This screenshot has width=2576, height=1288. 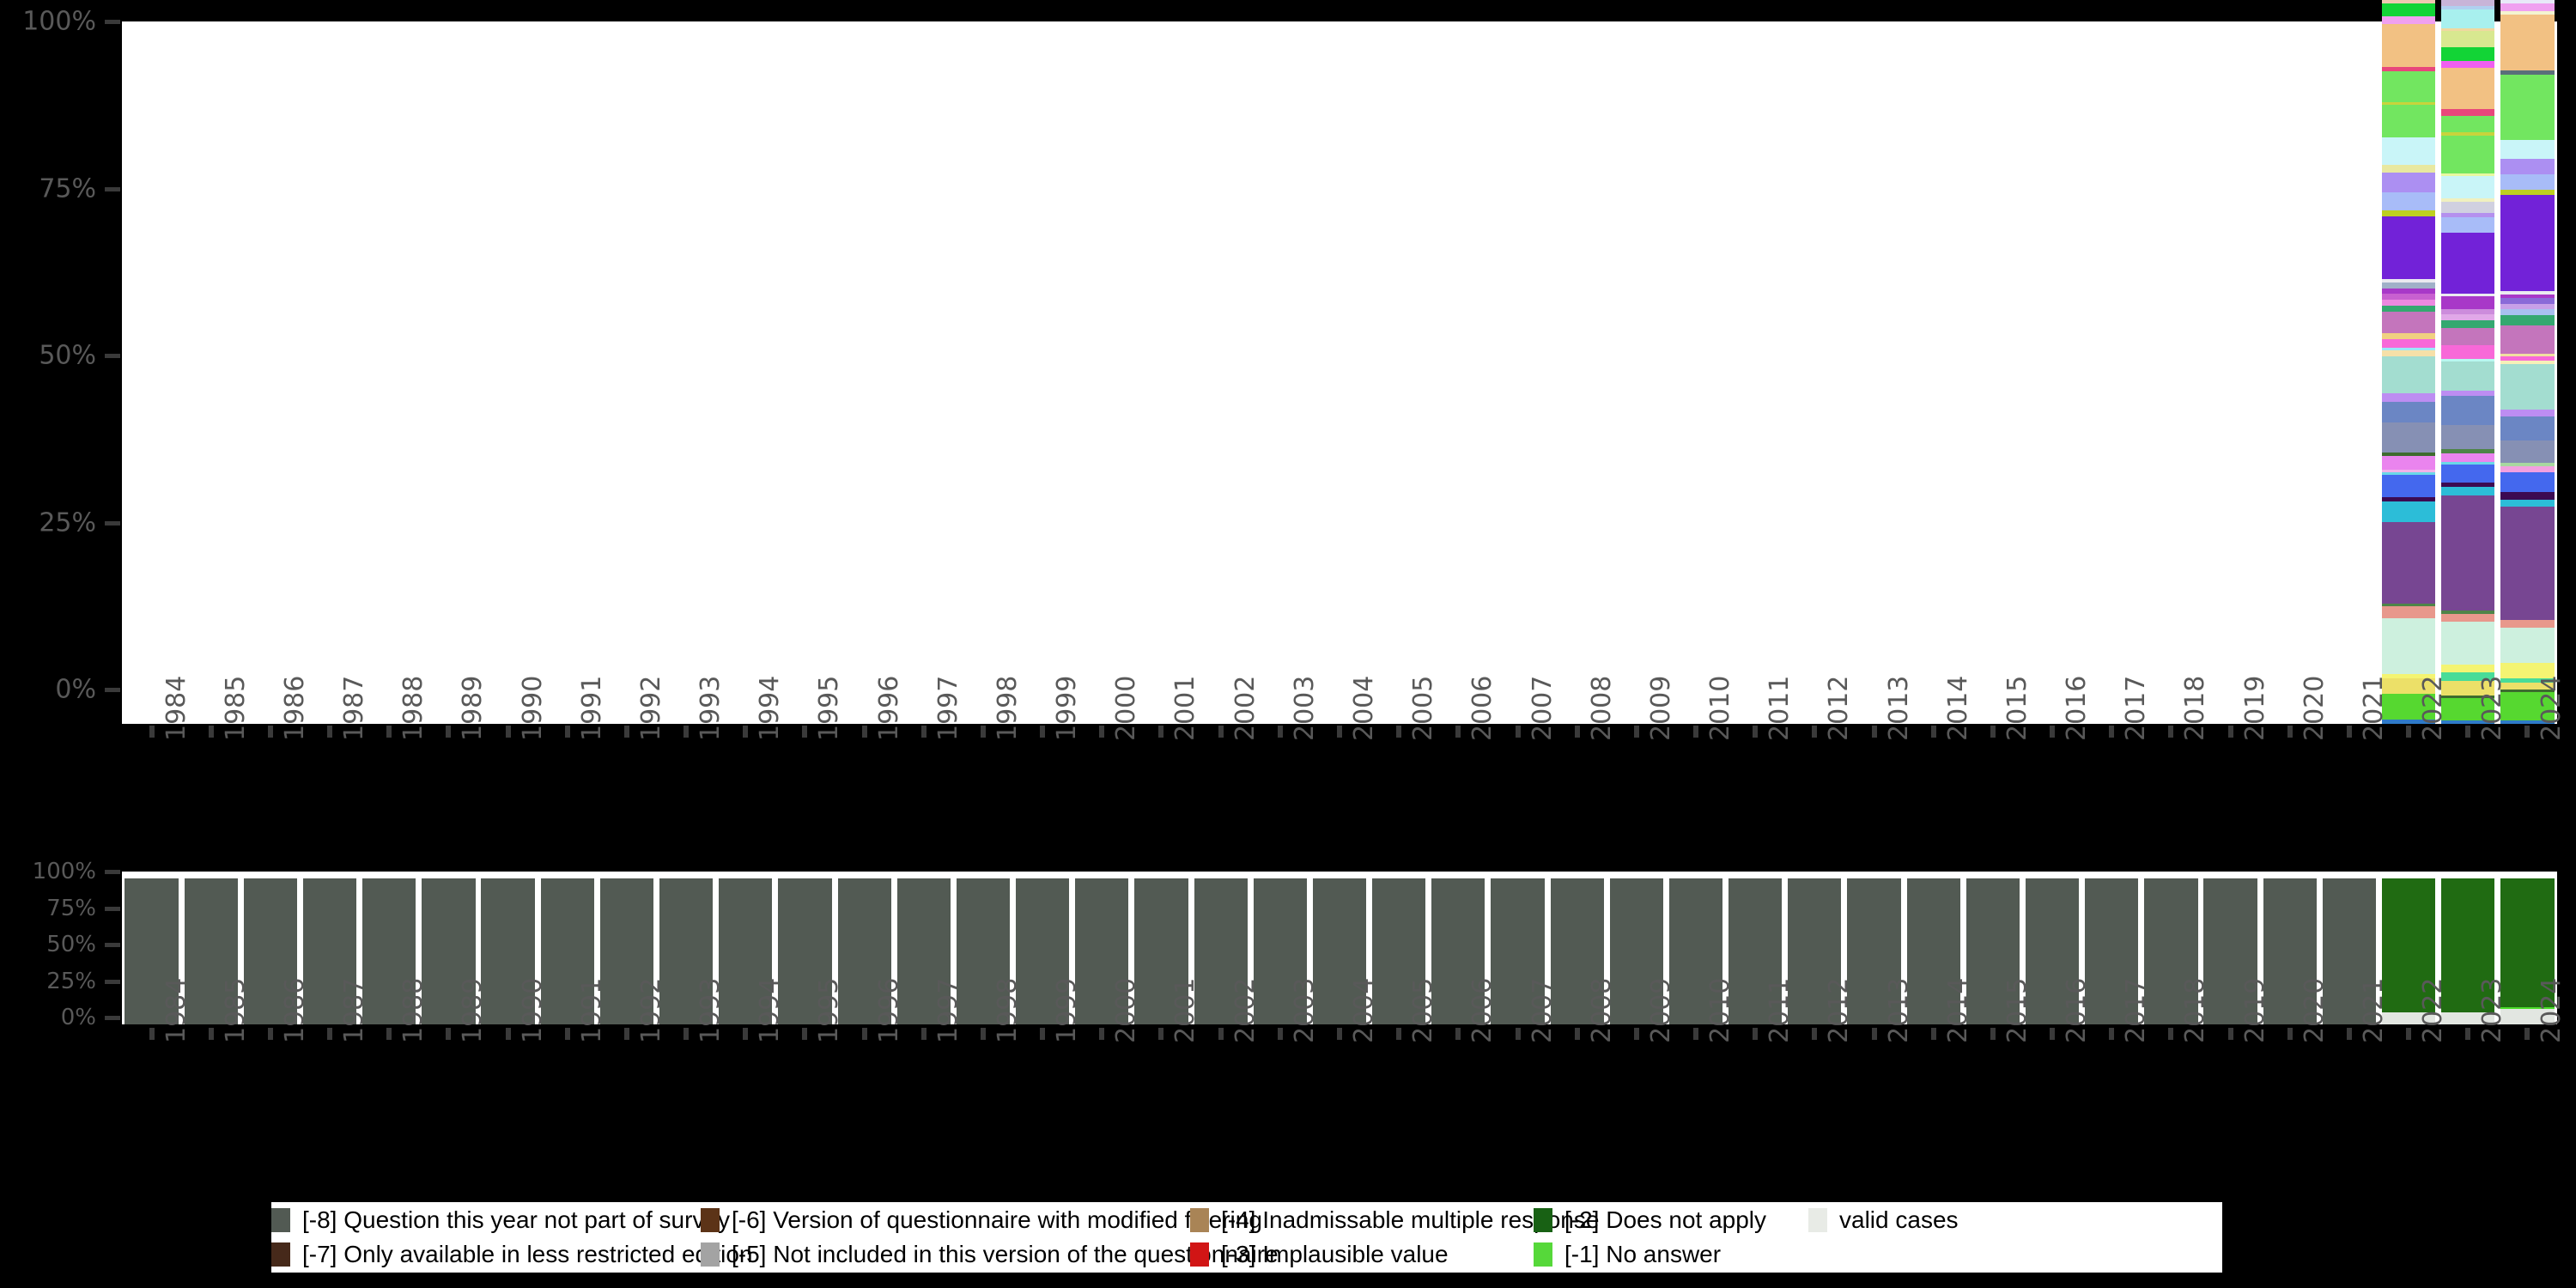 I want to click on y-axis-tick-label: 25%, so click(x=67, y=522).